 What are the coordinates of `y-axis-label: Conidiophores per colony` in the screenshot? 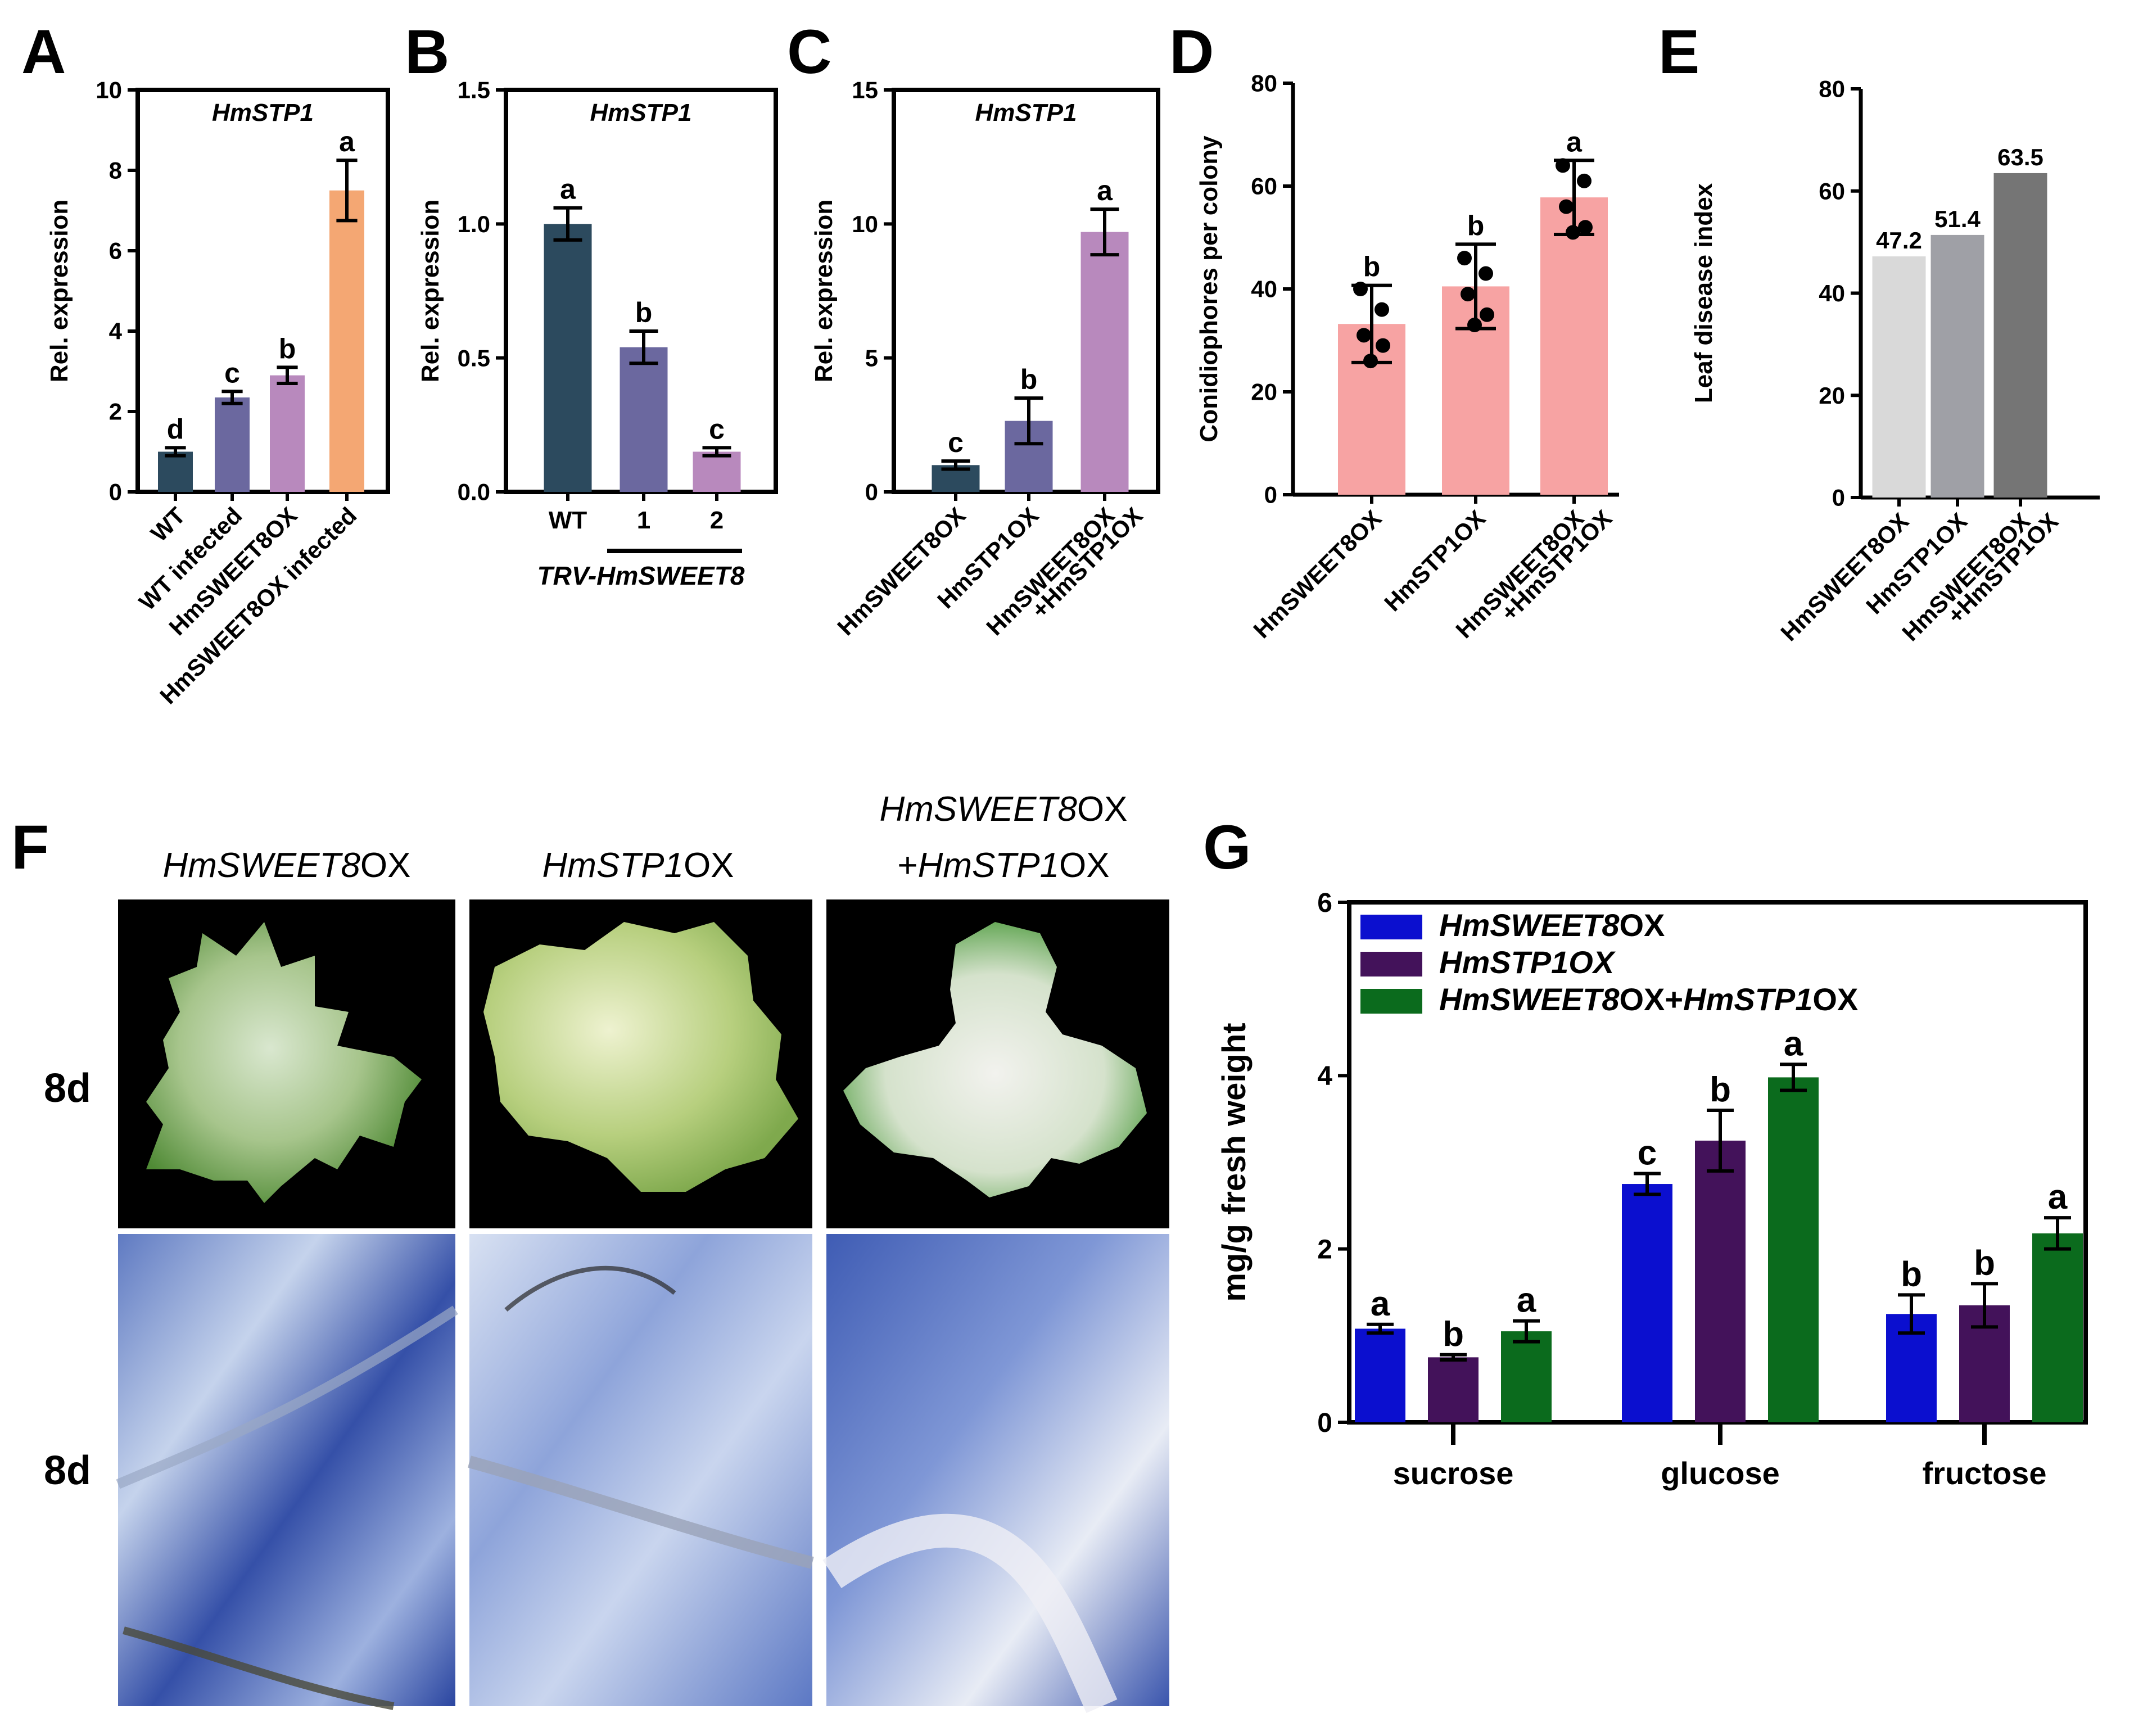 It's located at (1209, 288).